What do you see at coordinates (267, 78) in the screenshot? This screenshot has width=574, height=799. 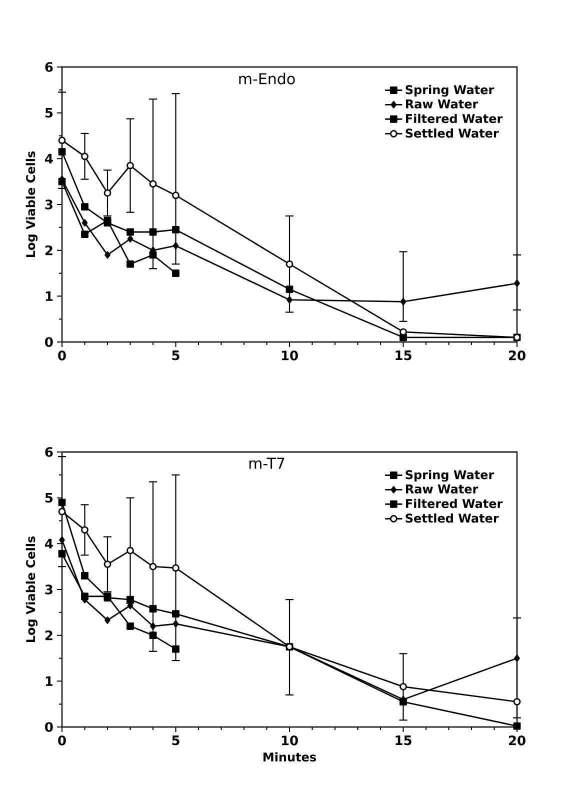 I see `chart-title: m-Endo` at bounding box center [267, 78].